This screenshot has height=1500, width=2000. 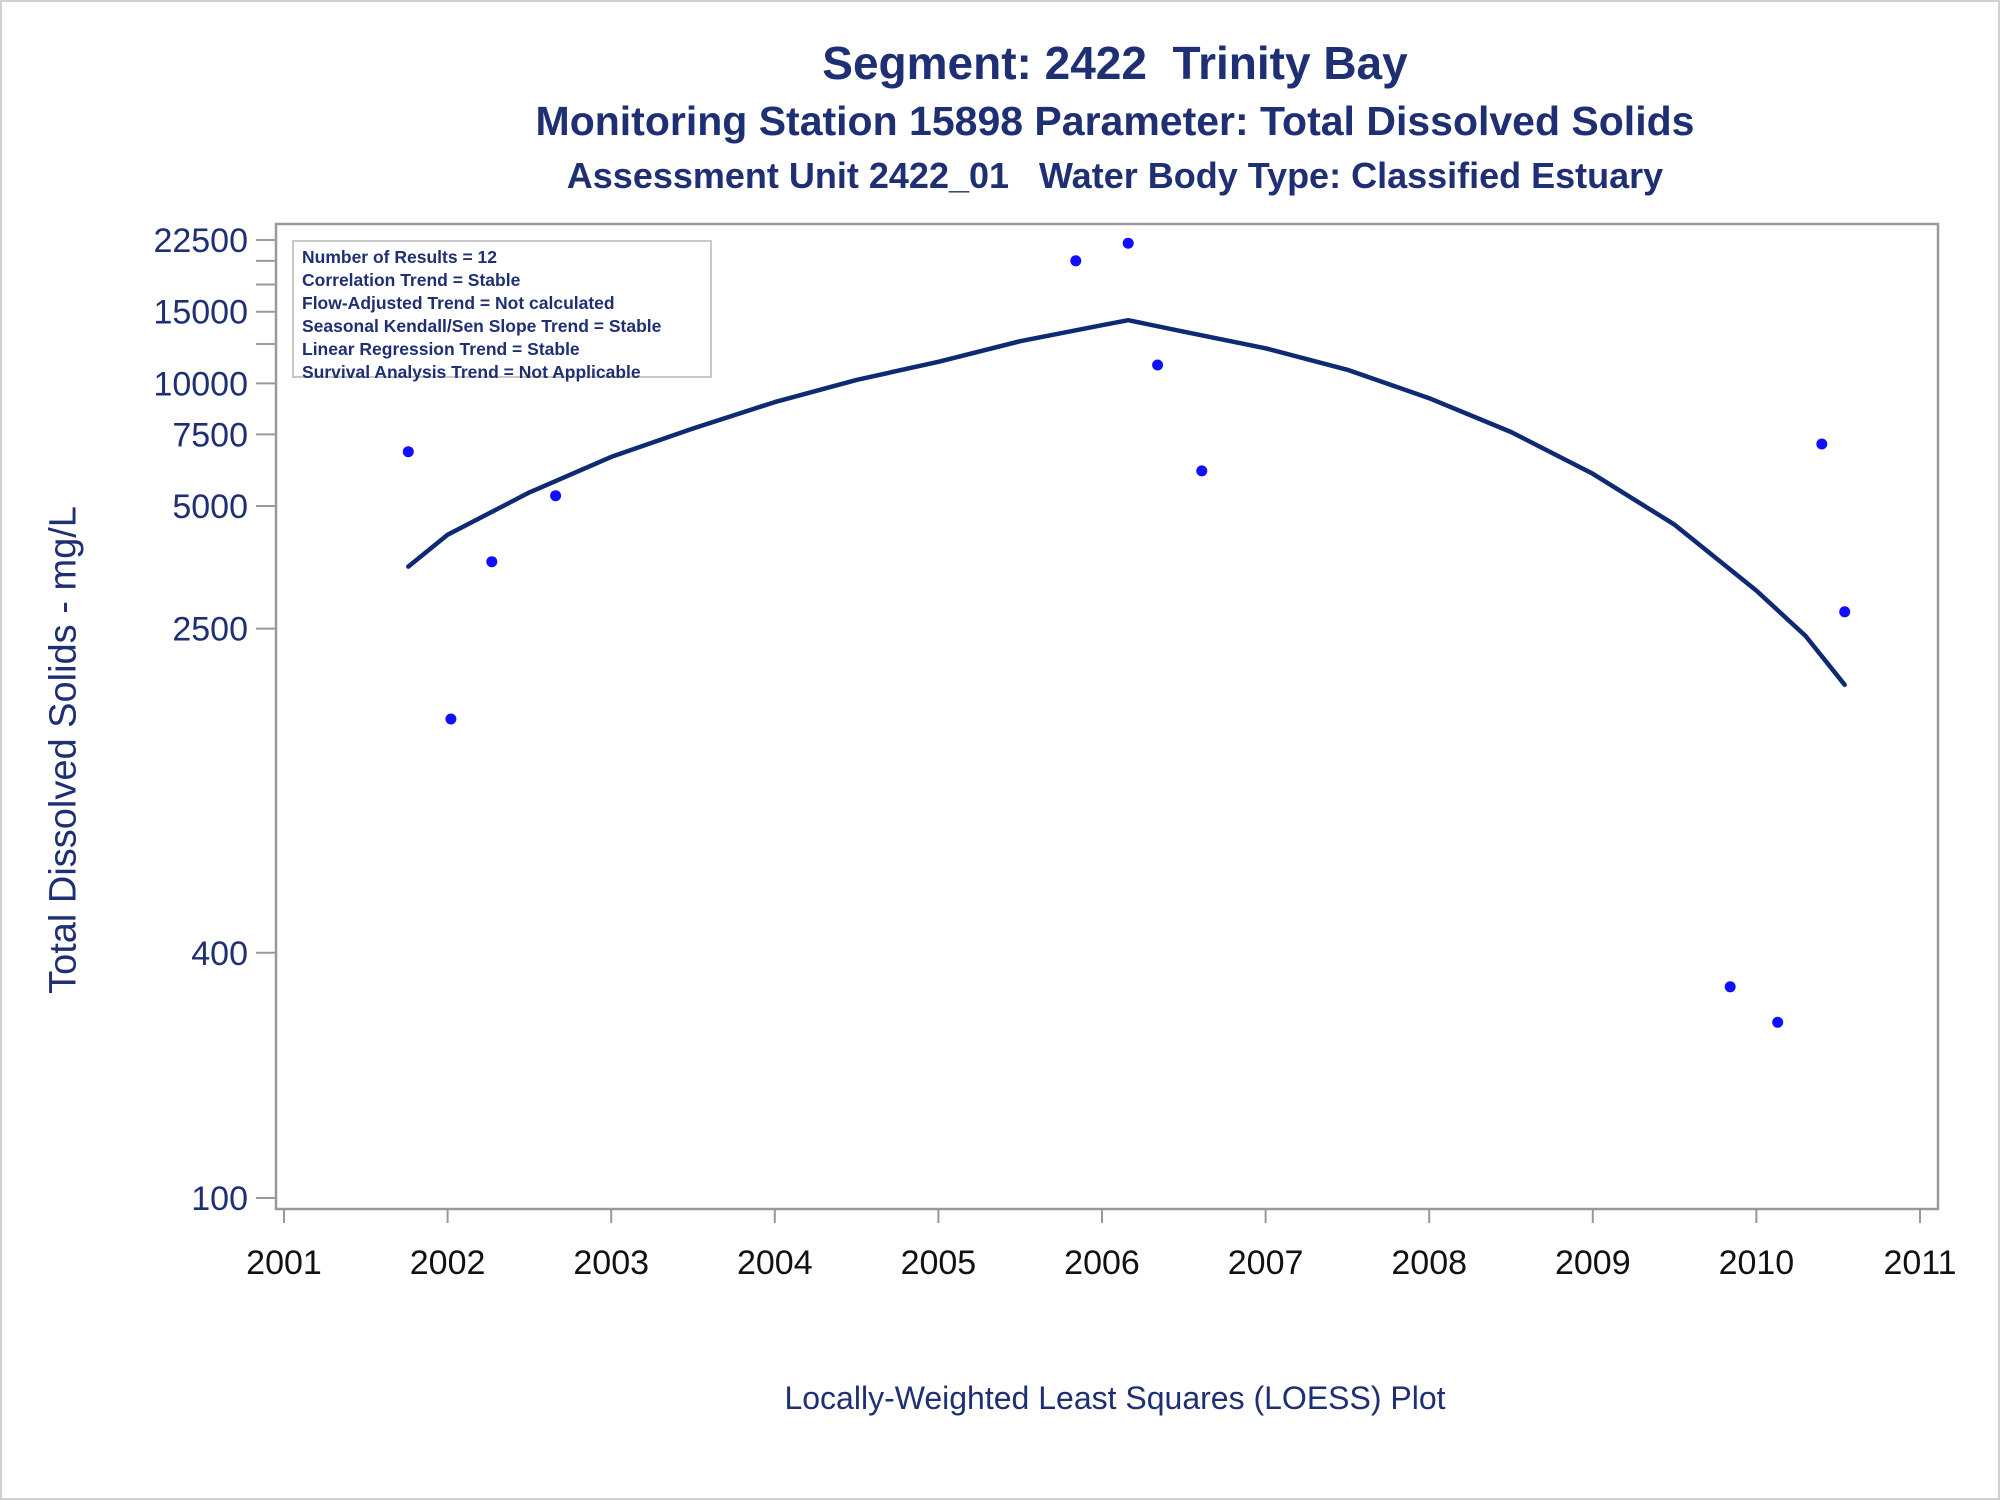 I want to click on x-tick-label: 2004, so click(x=775, y=1263).